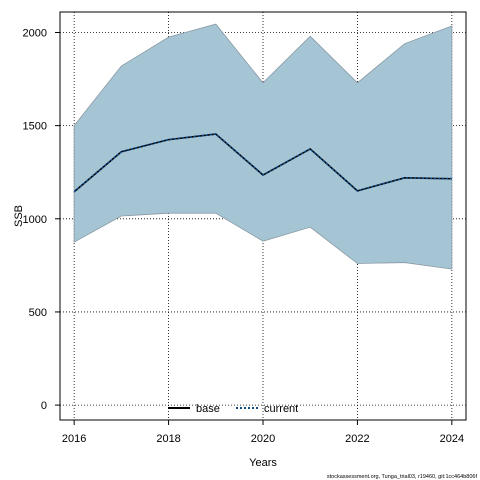 The width and height of the screenshot is (480, 480). Describe the element at coordinates (35, 220) in the screenshot. I see `y-tick-label-1000: 1000` at that location.